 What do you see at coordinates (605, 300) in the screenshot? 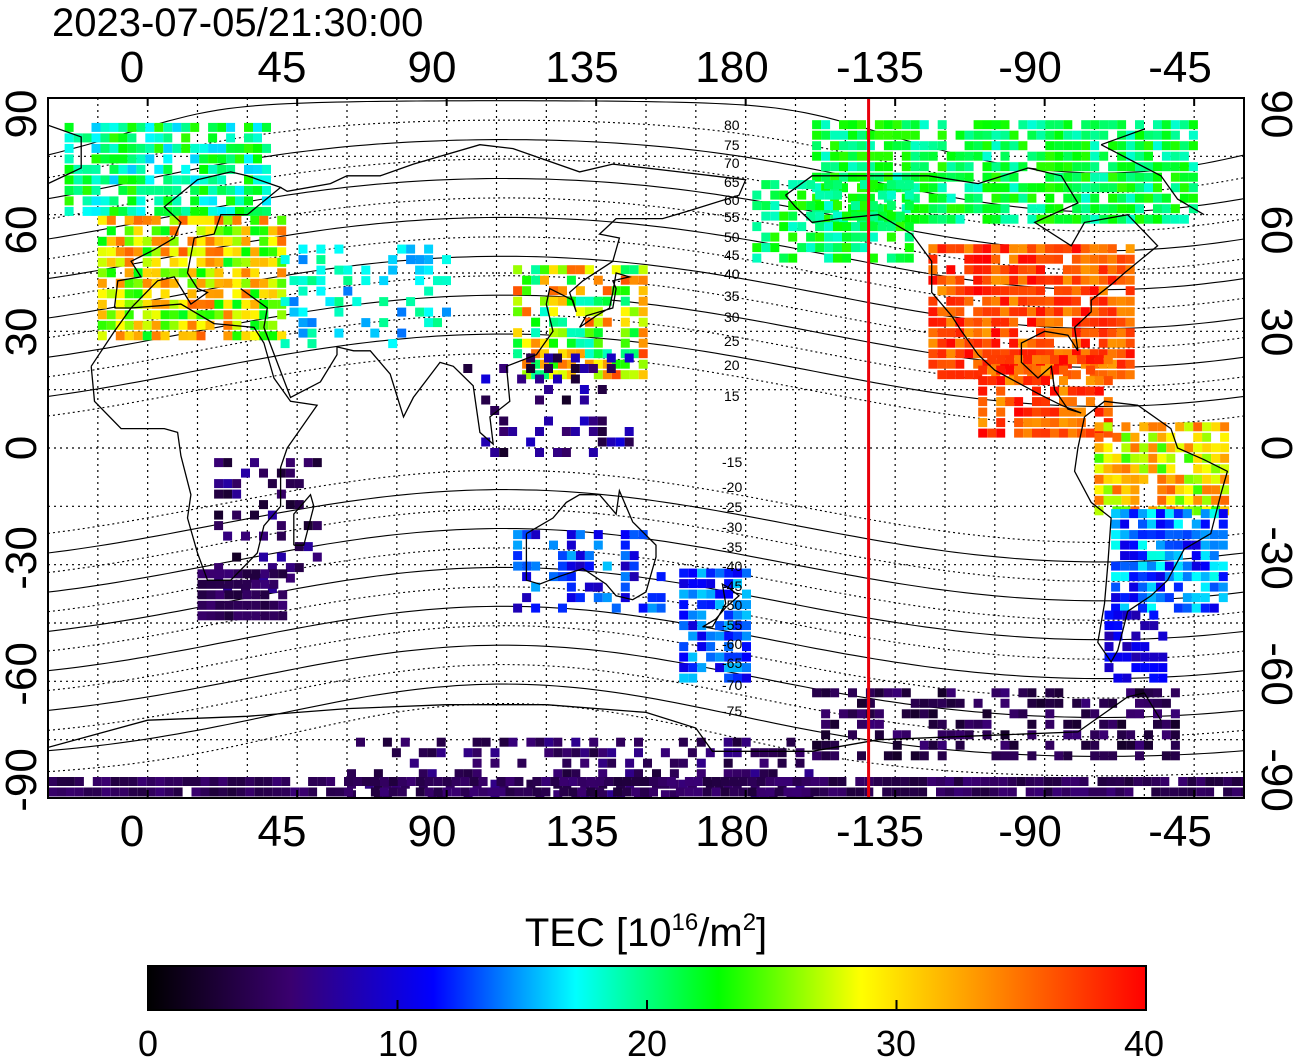
I see `coastline` at bounding box center [605, 300].